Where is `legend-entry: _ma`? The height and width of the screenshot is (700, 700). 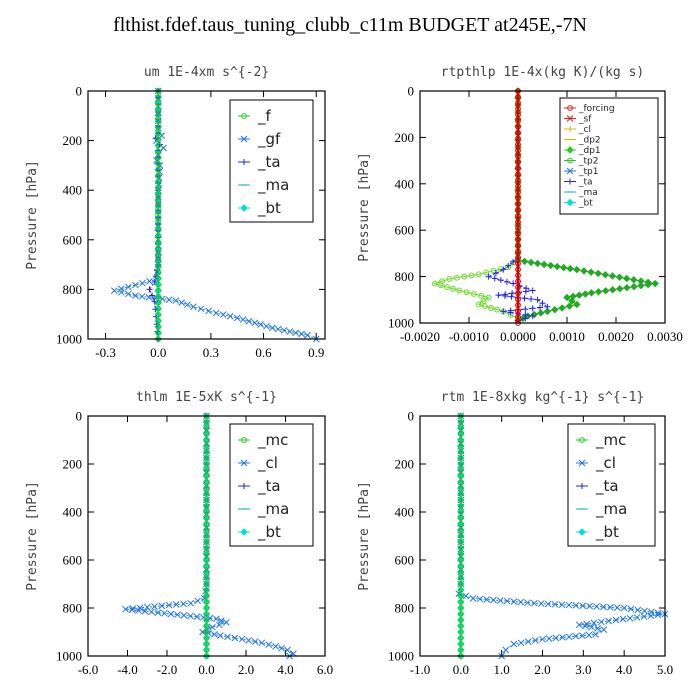
legend-entry: _ma is located at coordinates (273, 509).